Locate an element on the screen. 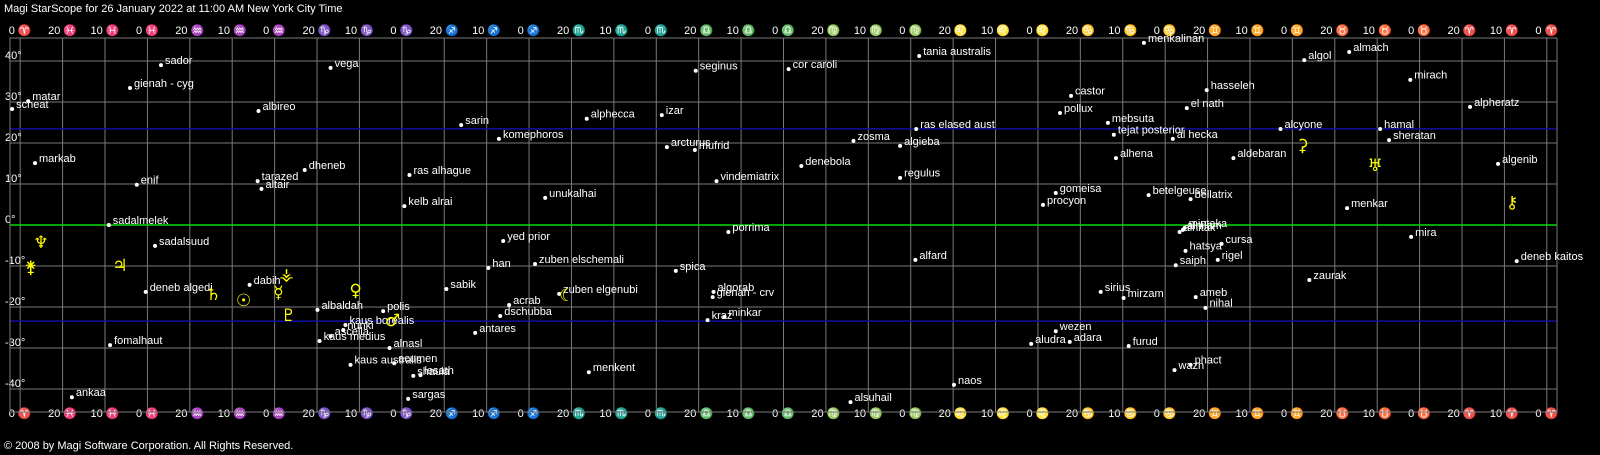 Image resolution: width=1600 pixels, height=455 pixels. star-label: rigel is located at coordinates (1232, 256).